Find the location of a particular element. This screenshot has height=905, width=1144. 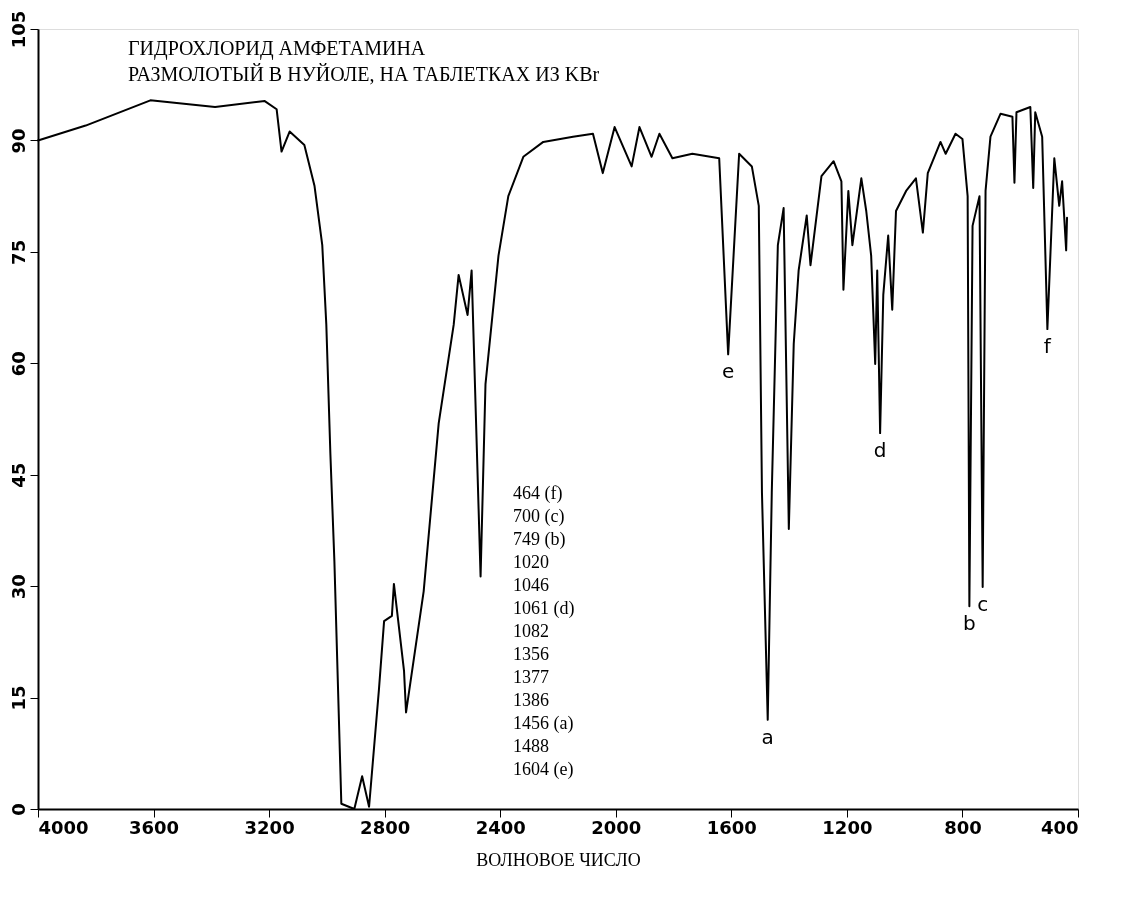

annotation: 1082 is located at coordinates (531, 631).